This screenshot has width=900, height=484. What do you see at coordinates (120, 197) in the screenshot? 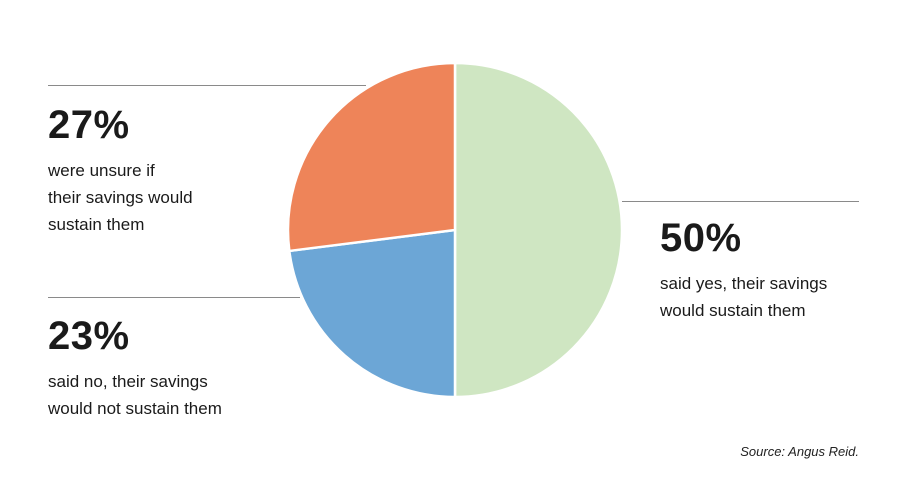
I see `description-unsure-line: their savings would` at bounding box center [120, 197].